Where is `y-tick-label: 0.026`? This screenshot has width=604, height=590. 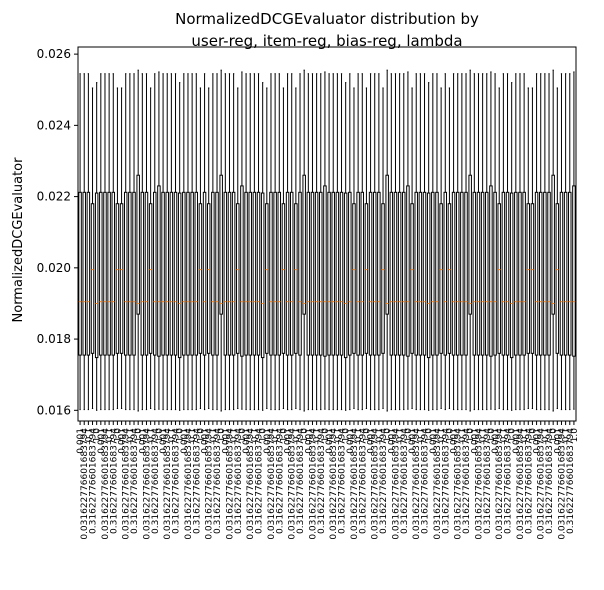
y-tick-label: 0.026 is located at coordinates (54, 54).